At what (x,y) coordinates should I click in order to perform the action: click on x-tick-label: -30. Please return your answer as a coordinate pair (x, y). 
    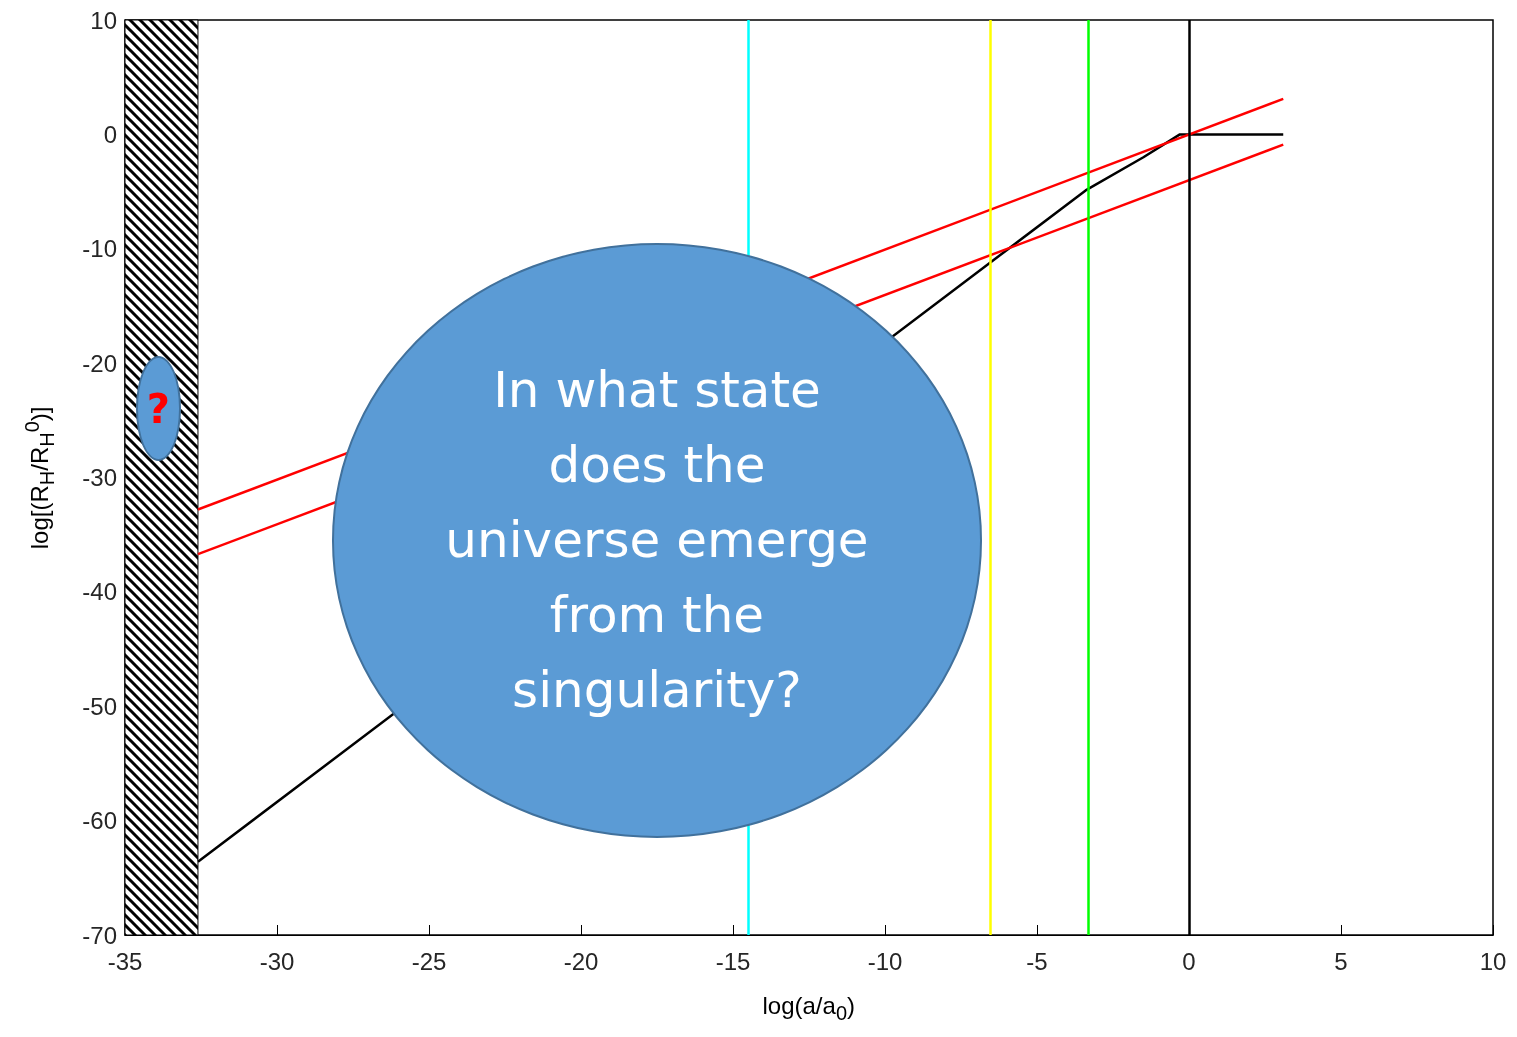
    Looking at the image, I should click on (277, 961).